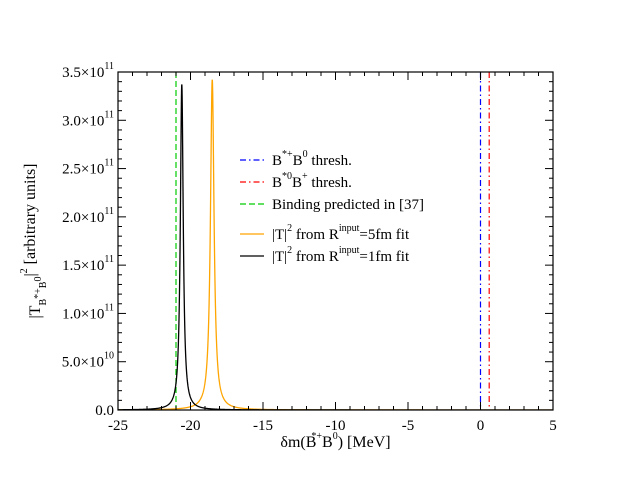 This screenshot has width=623, height=481. I want to click on y-tick-mantissa: 1.5×10, so click(83, 266).